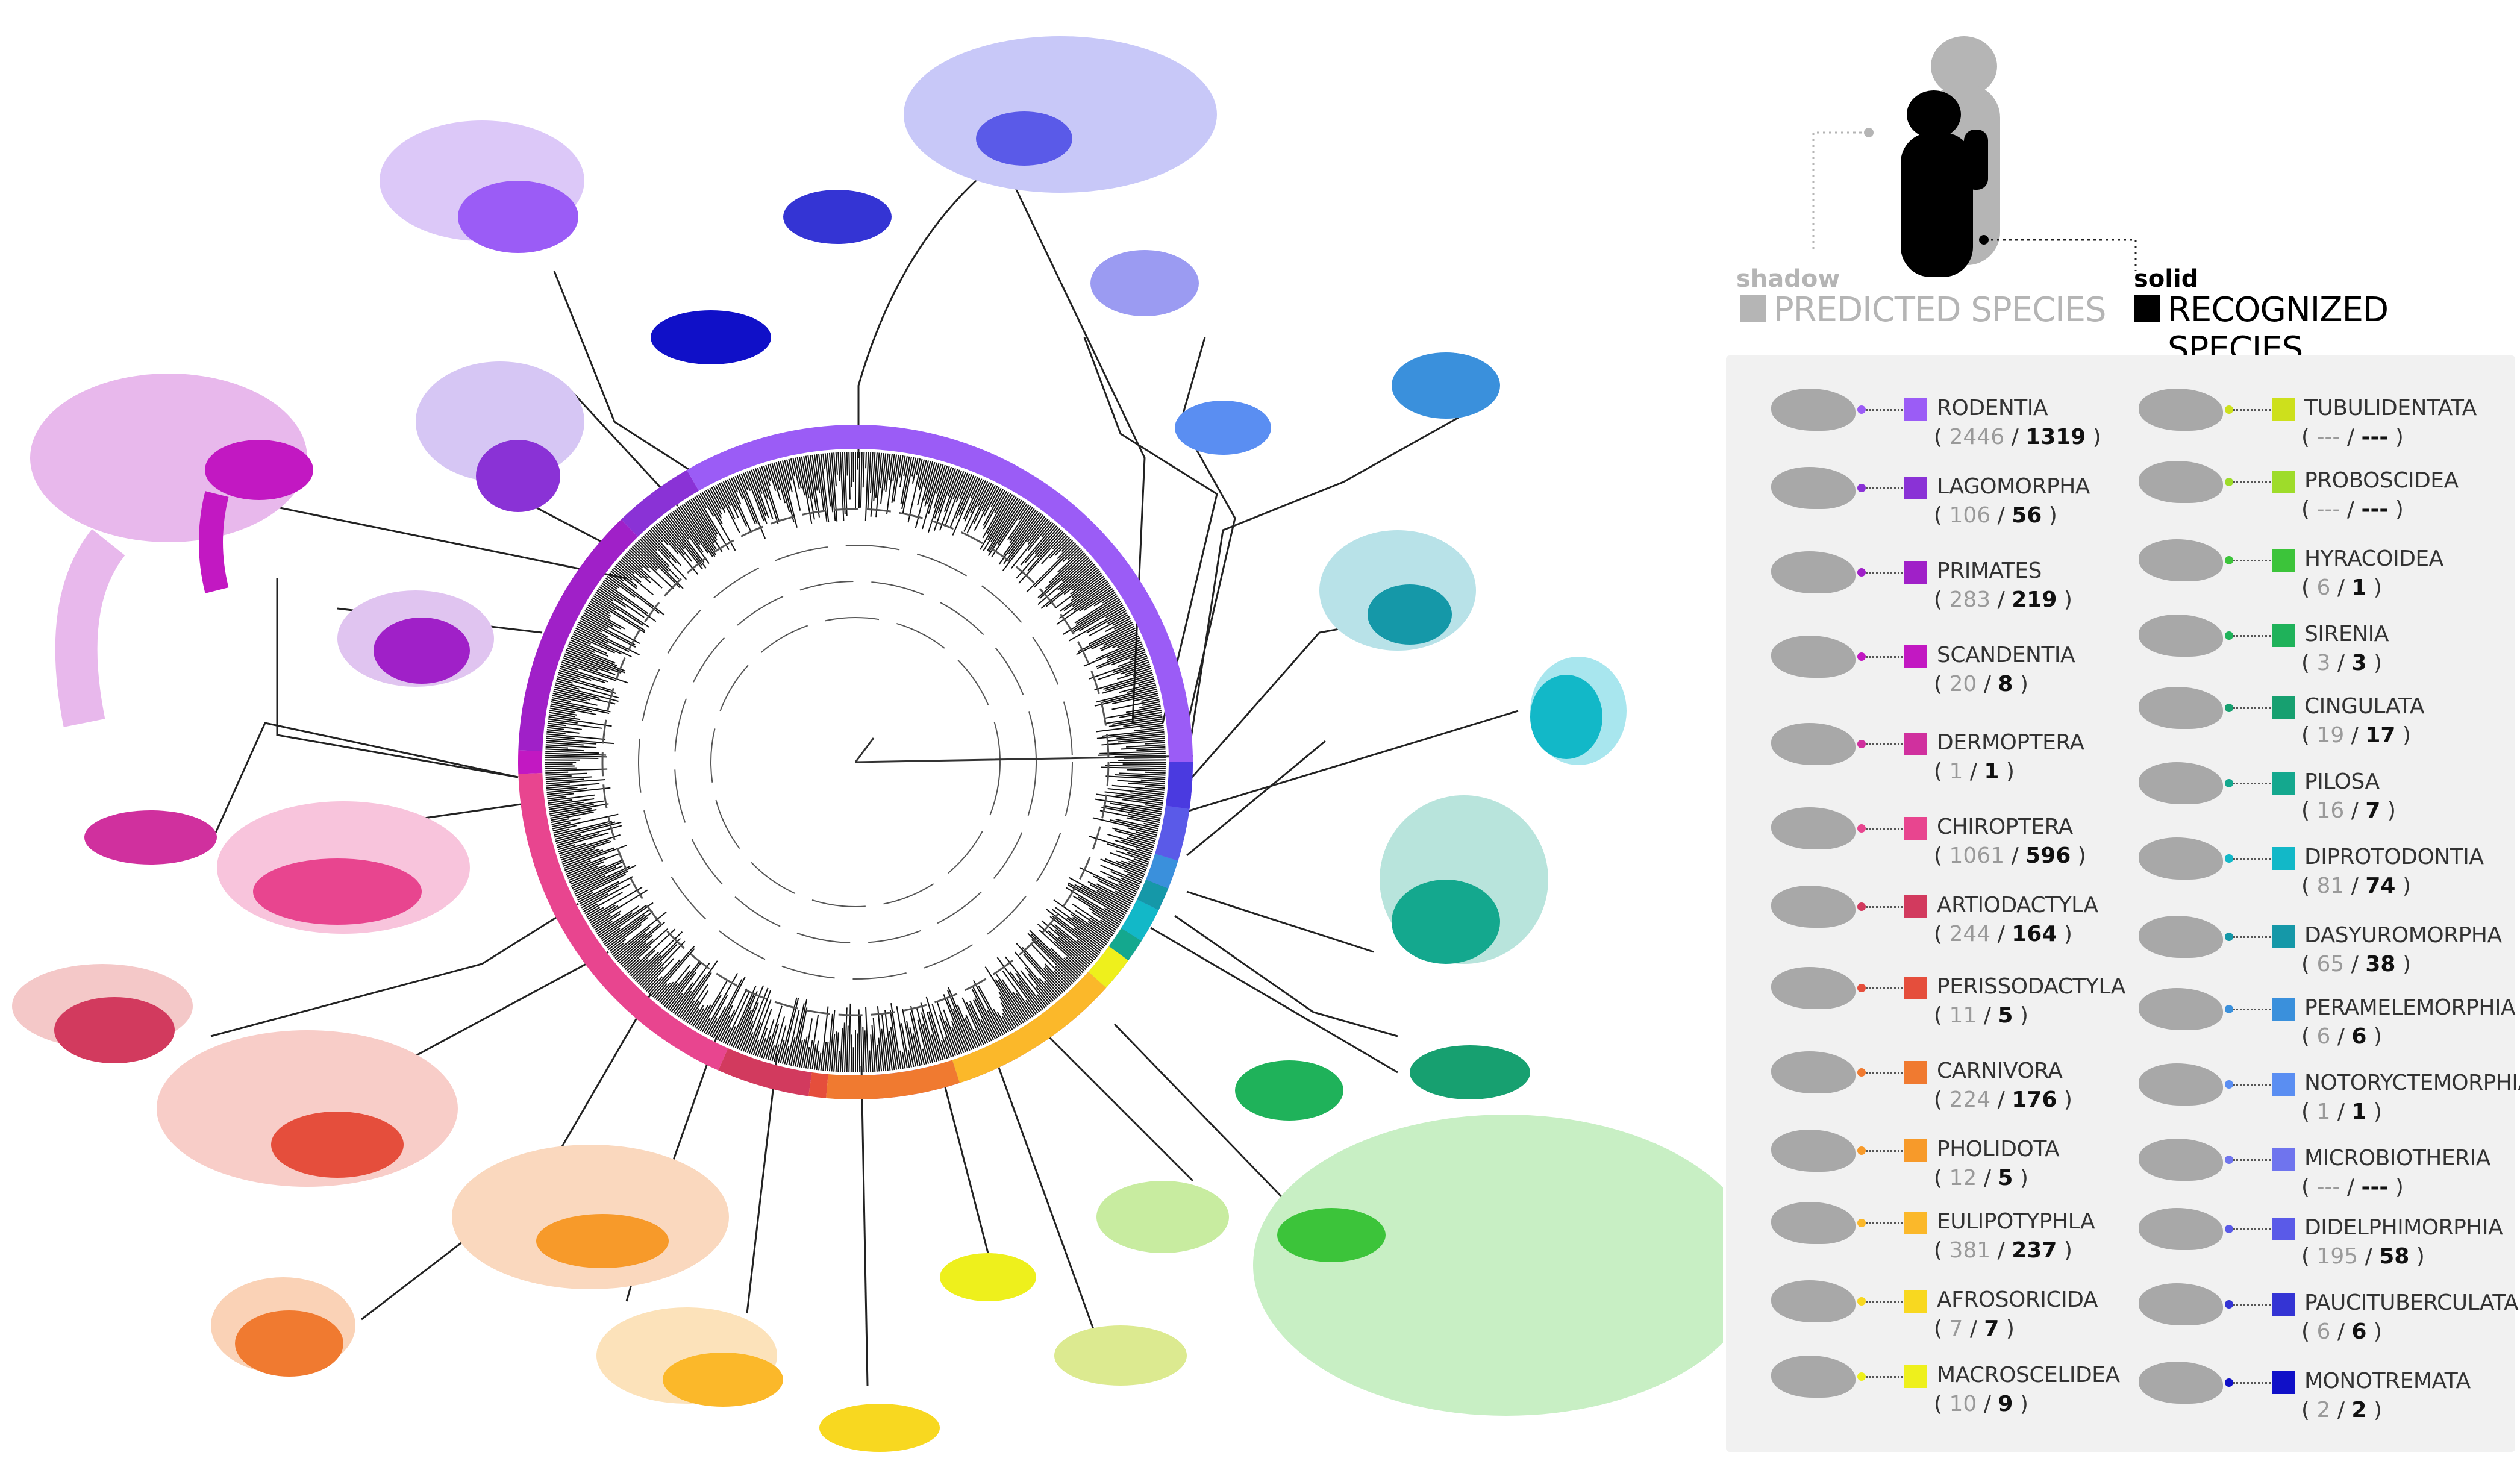 This screenshot has height=1473, width=2520. What do you see at coordinates (2375, 437) in the screenshot?
I see `tubulidentata-recognized-count: ---` at bounding box center [2375, 437].